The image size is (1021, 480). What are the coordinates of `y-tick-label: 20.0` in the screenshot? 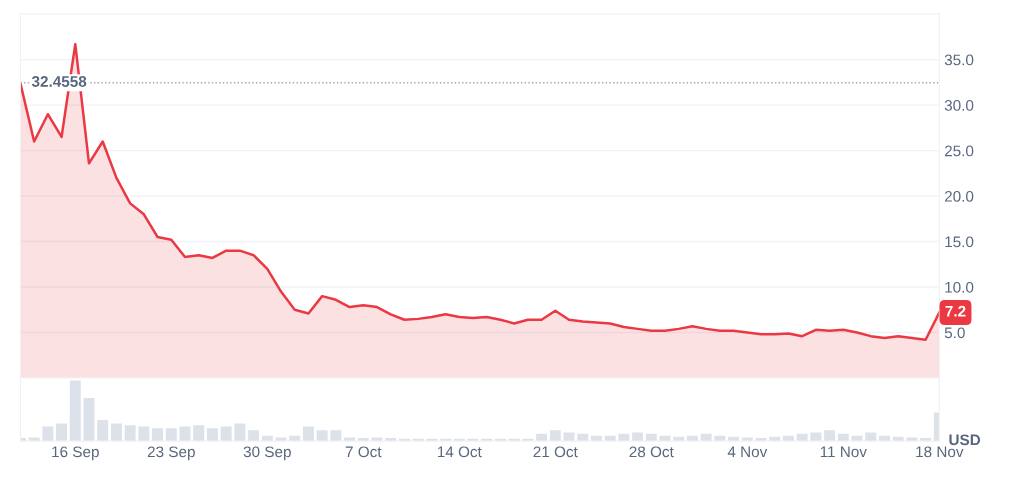 It's located at (959, 196).